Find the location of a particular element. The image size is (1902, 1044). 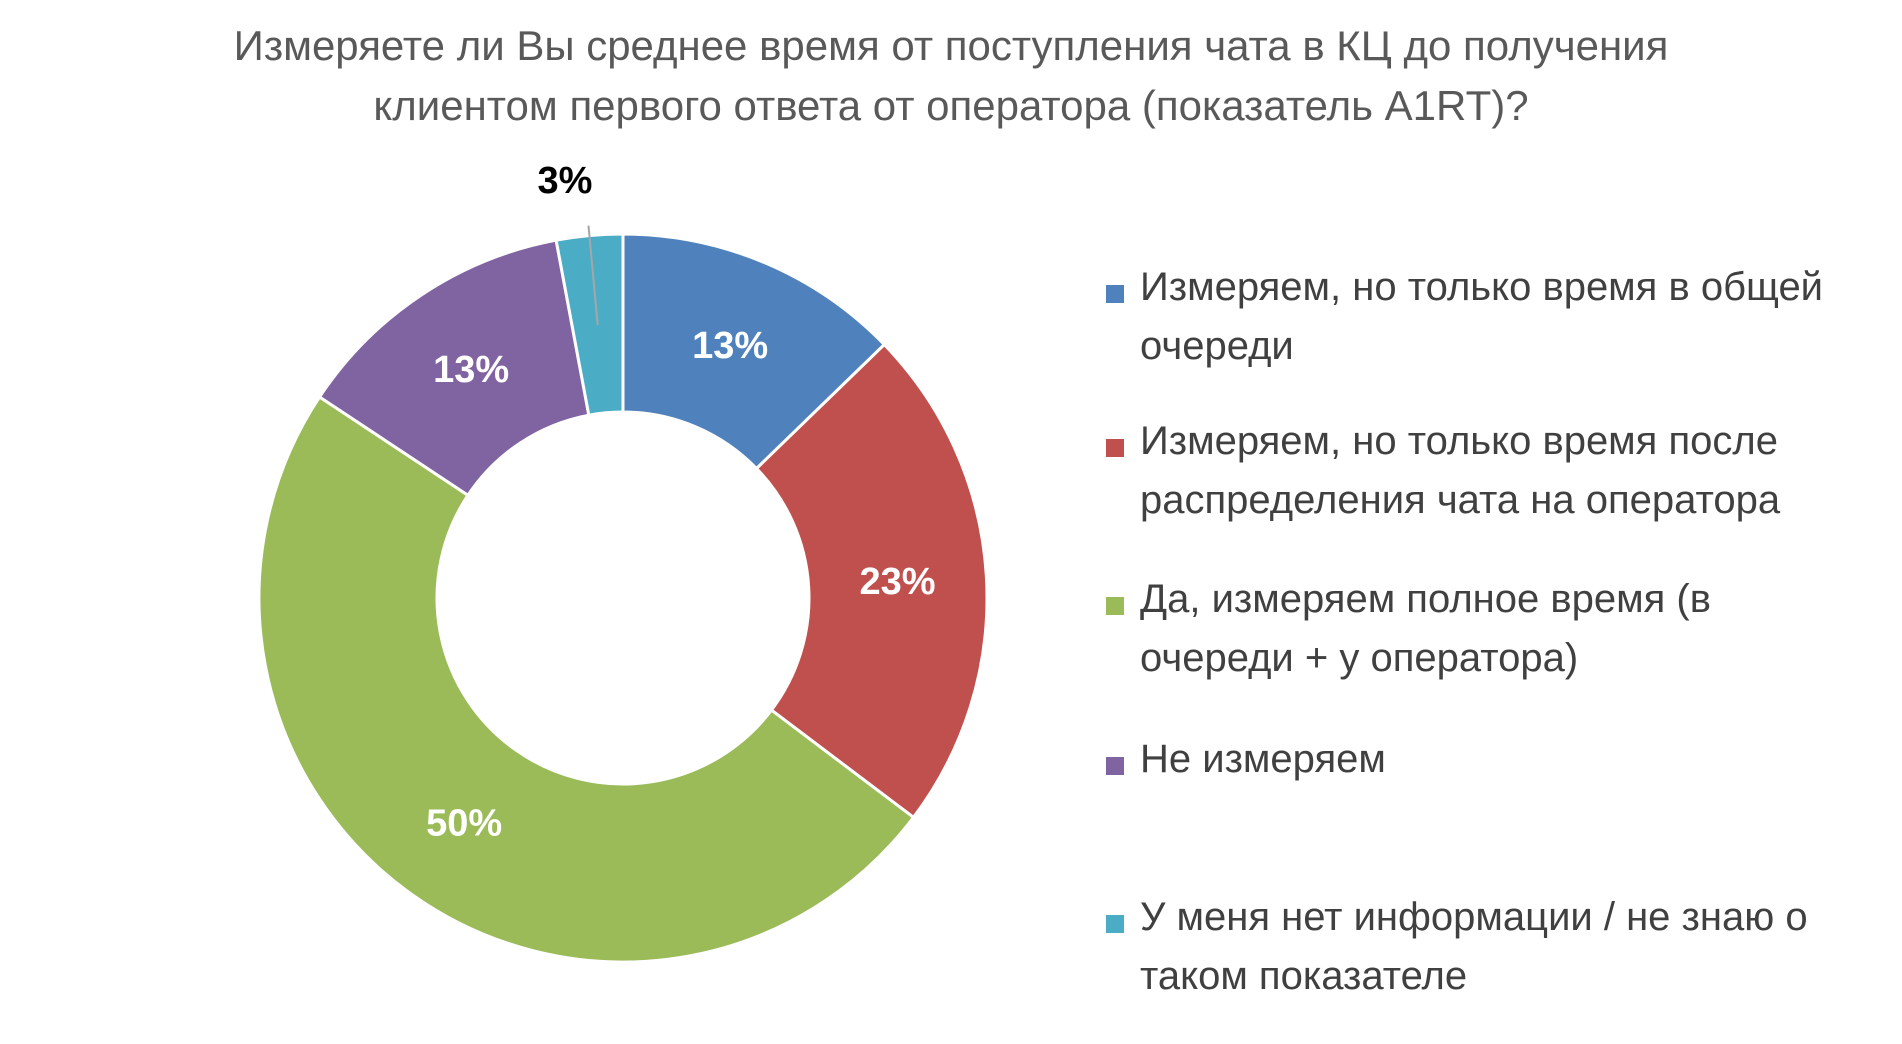

data-label-full-time: 50% is located at coordinates (464, 823).